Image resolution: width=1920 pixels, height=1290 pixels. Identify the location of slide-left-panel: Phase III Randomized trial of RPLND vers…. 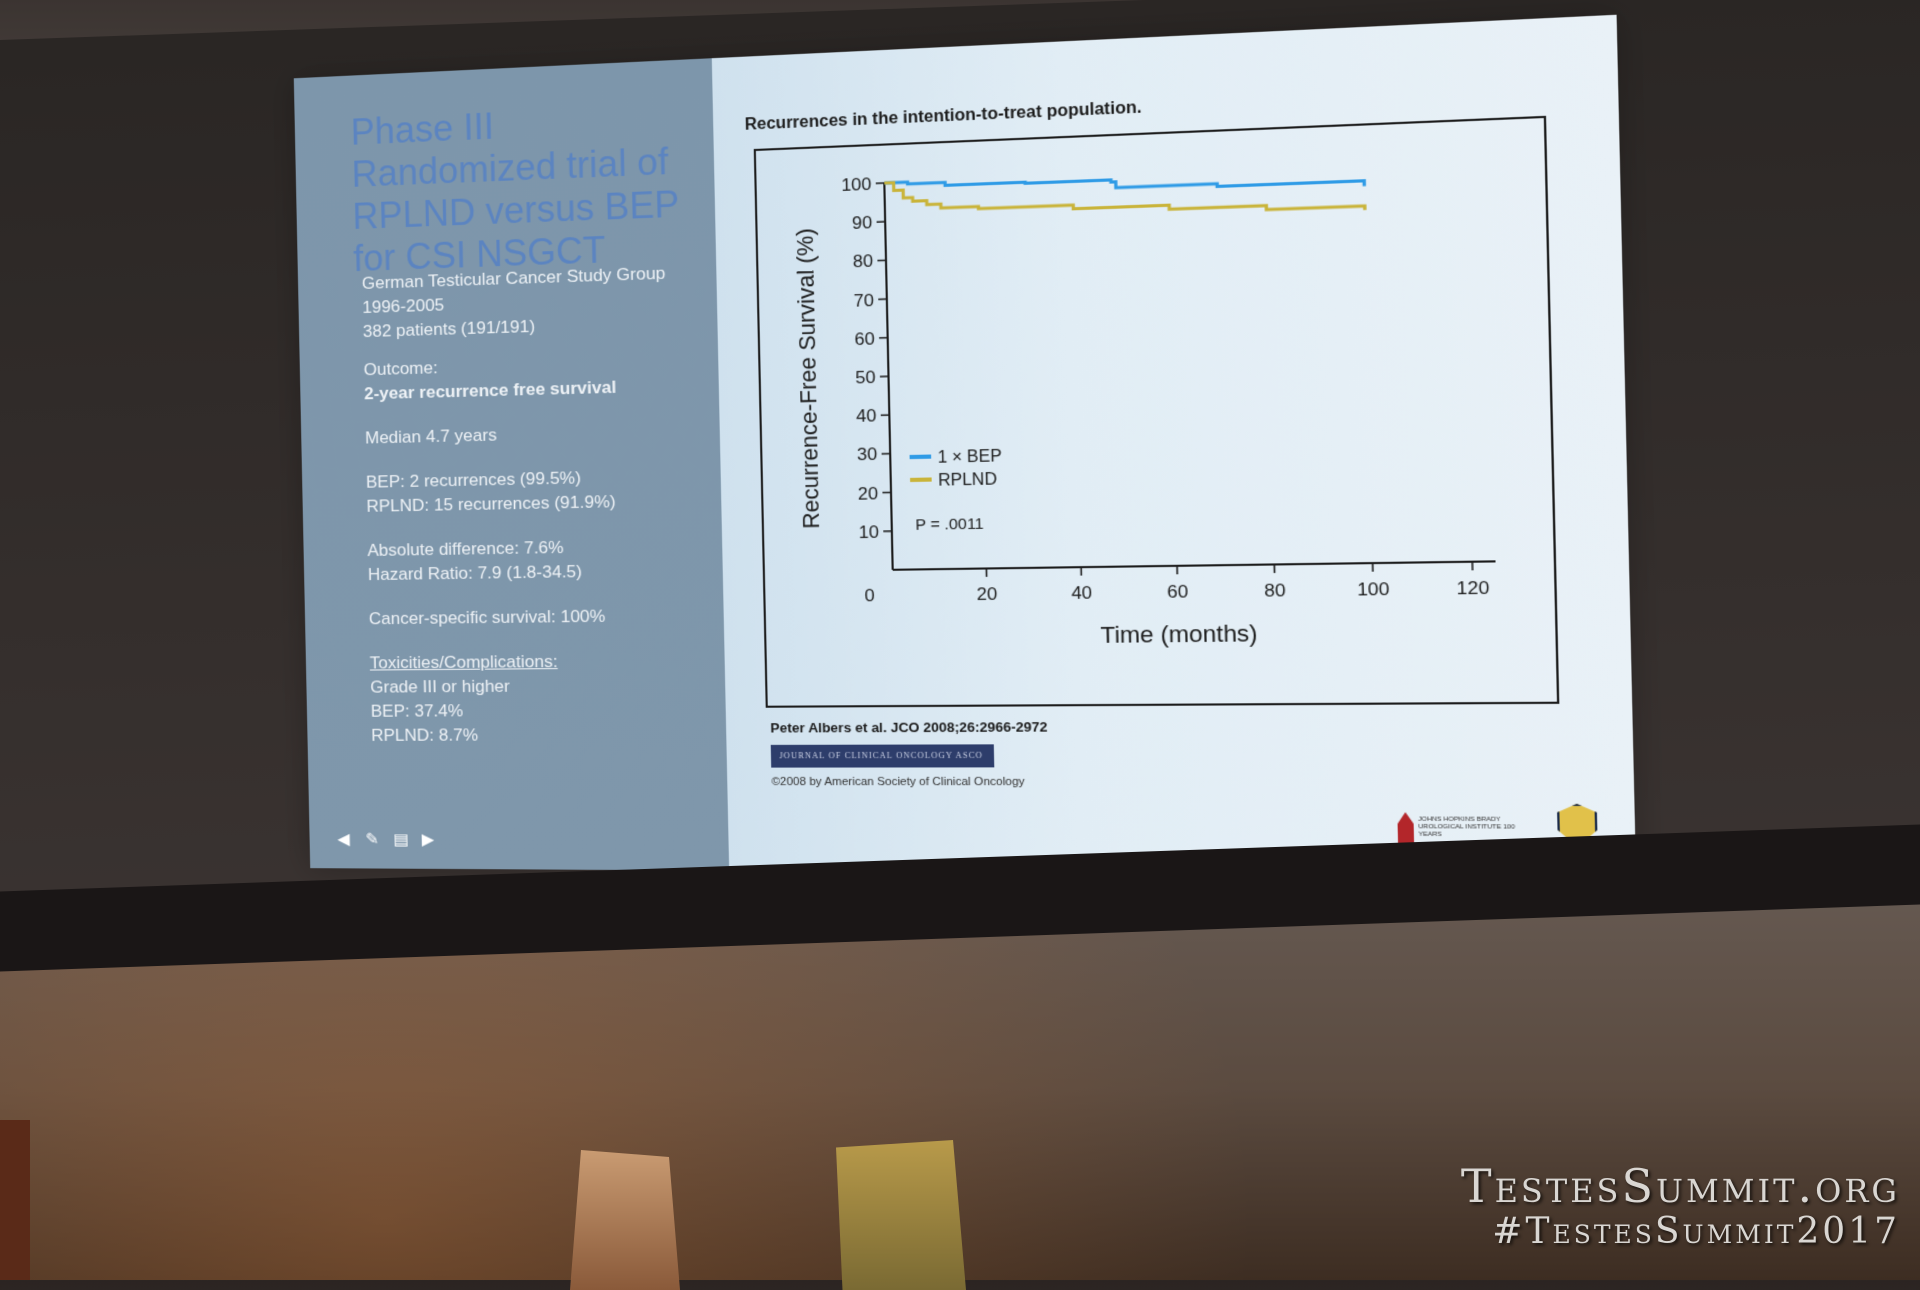
(511, 464).